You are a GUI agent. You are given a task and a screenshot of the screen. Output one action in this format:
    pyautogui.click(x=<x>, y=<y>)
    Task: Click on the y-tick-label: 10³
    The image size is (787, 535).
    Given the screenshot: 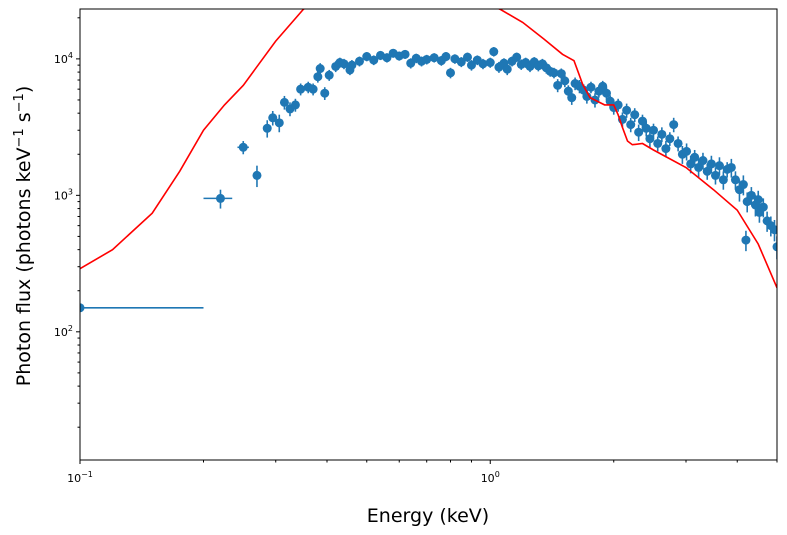 What is the action you would take?
    pyautogui.click(x=63, y=194)
    